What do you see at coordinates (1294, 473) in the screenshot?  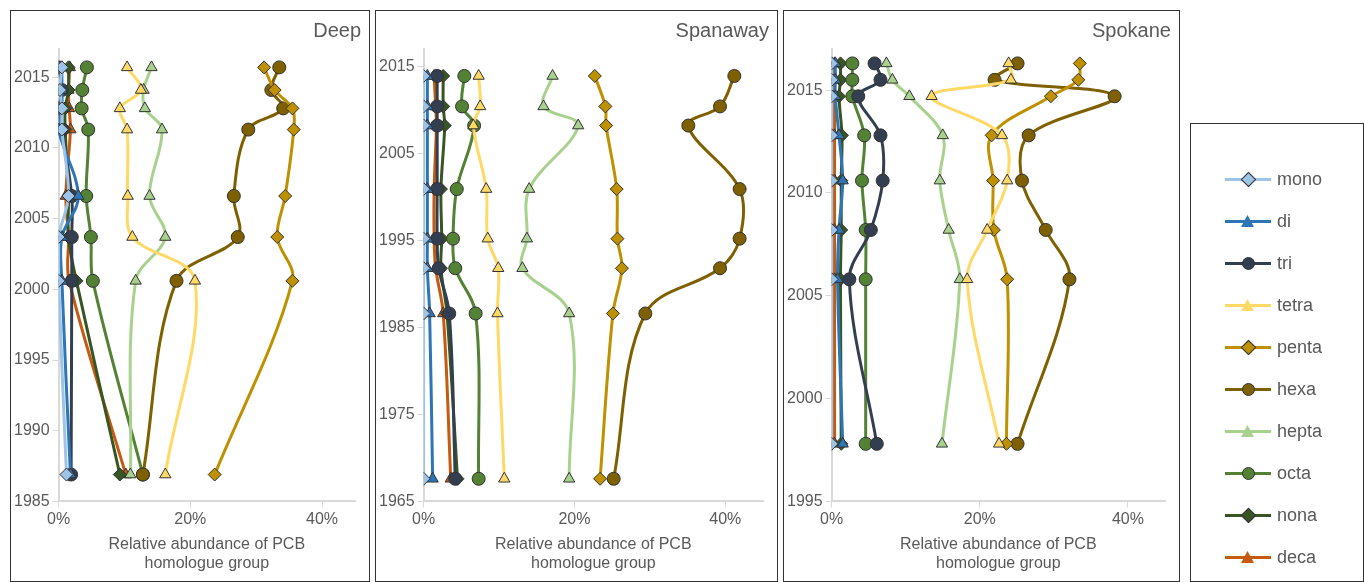 I see `legend-label: octa` at bounding box center [1294, 473].